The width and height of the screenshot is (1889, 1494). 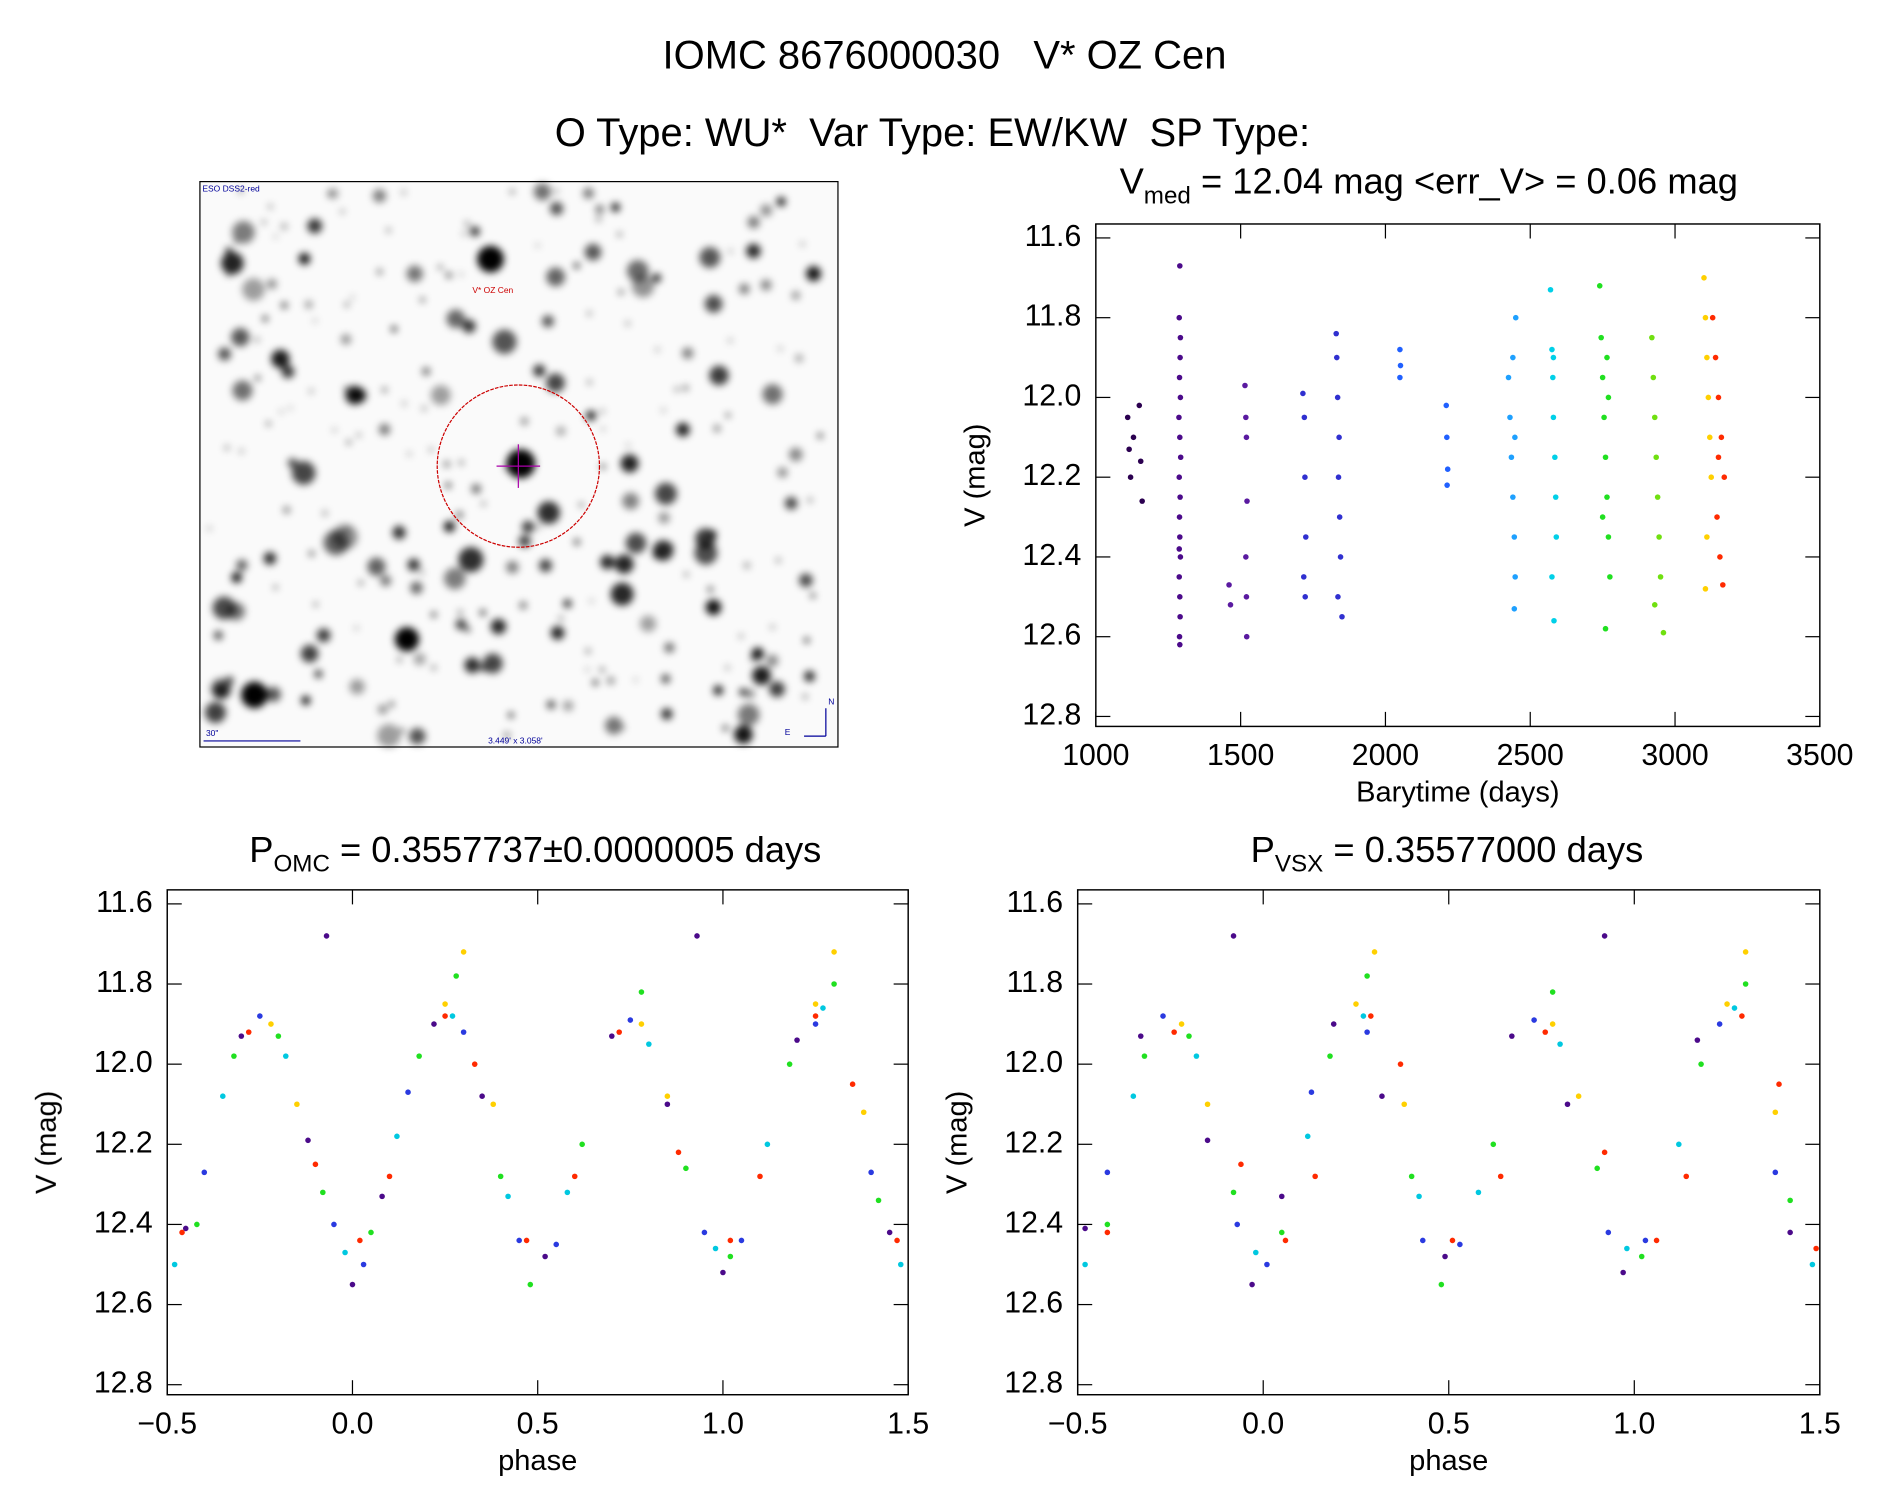 What do you see at coordinates (123, 1222) in the screenshot?
I see `y-tick-label: 12.4` at bounding box center [123, 1222].